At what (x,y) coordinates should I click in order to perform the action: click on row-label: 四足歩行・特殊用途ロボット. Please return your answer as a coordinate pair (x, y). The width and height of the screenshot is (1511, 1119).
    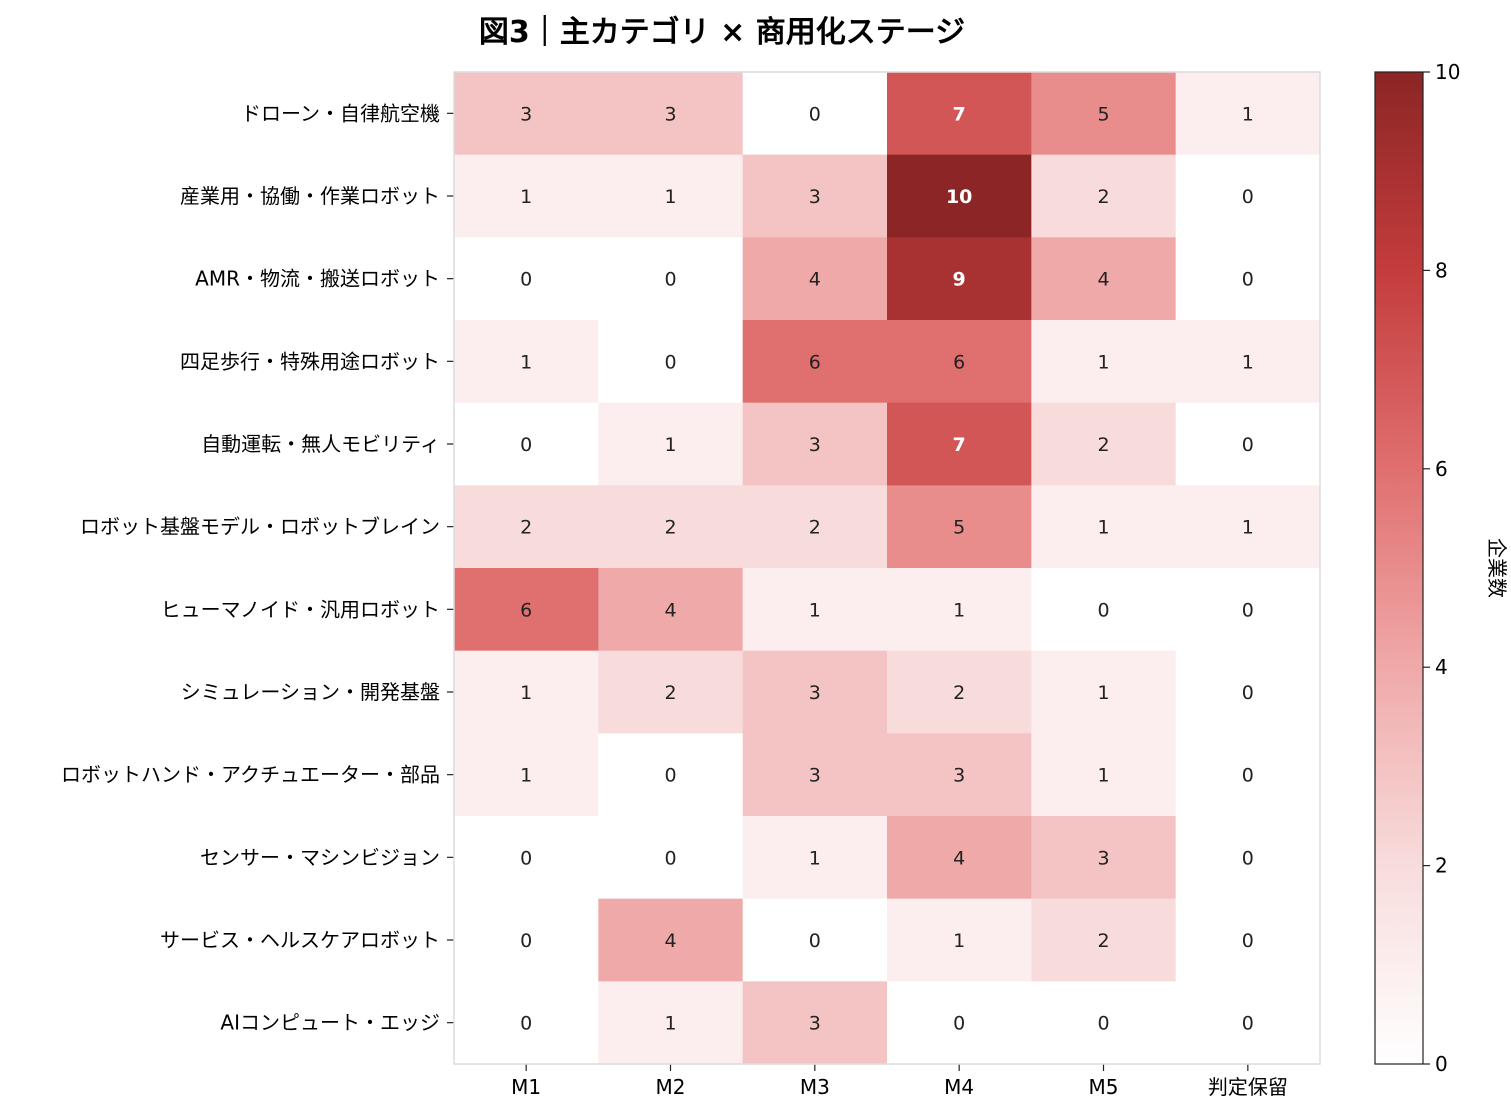
    Looking at the image, I should click on (310, 361).